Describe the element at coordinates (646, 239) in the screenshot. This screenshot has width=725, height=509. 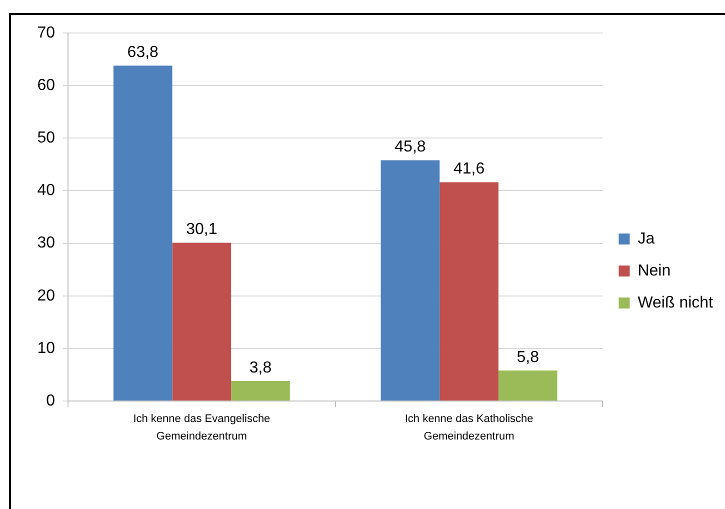
I see `legend-label: Ja` at that location.